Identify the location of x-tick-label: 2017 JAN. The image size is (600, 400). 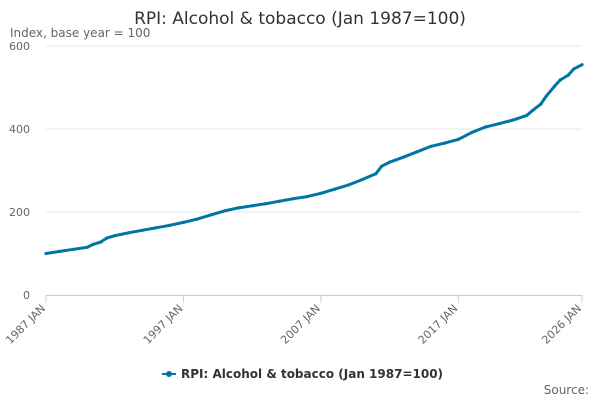
(438, 324).